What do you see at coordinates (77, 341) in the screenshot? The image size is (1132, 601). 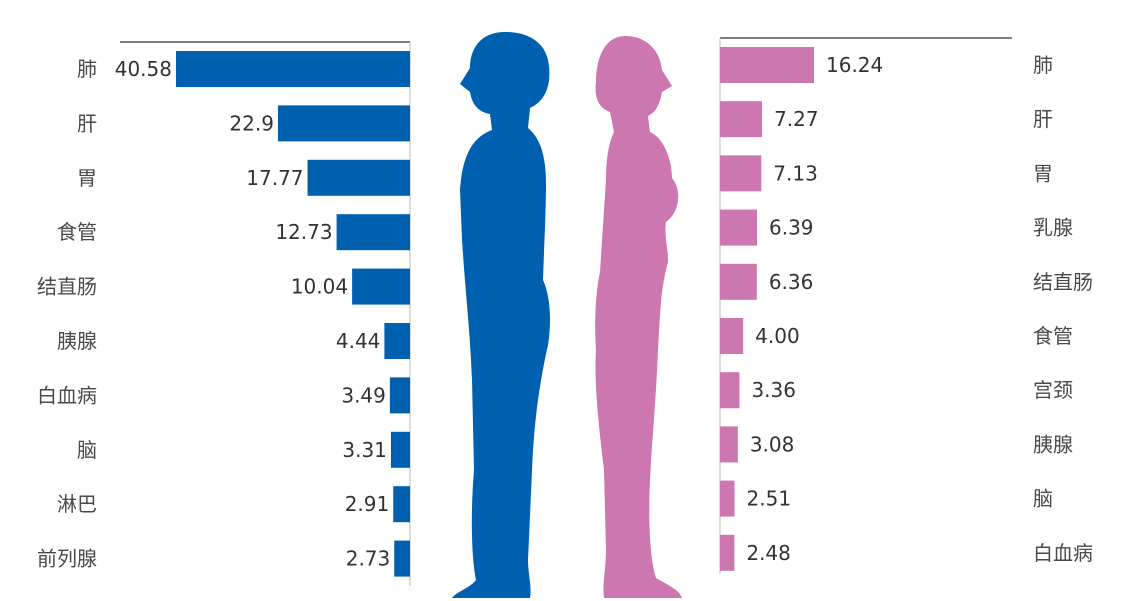 I see `male-category-label: 胰腺` at bounding box center [77, 341].